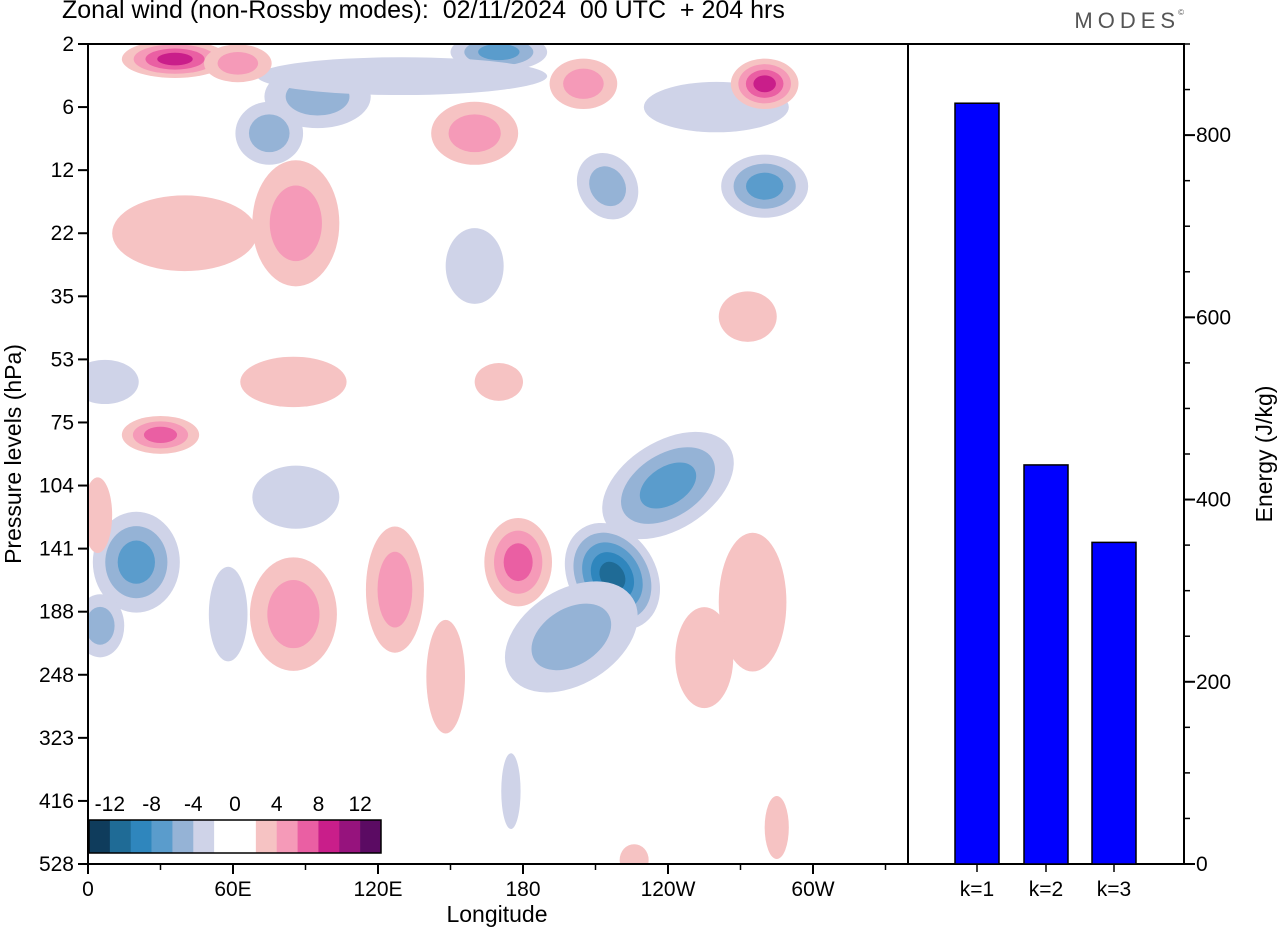 The height and width of the screenshot is (930, 1280). I want to click on colorbar-label: 4, so click(277, 804).